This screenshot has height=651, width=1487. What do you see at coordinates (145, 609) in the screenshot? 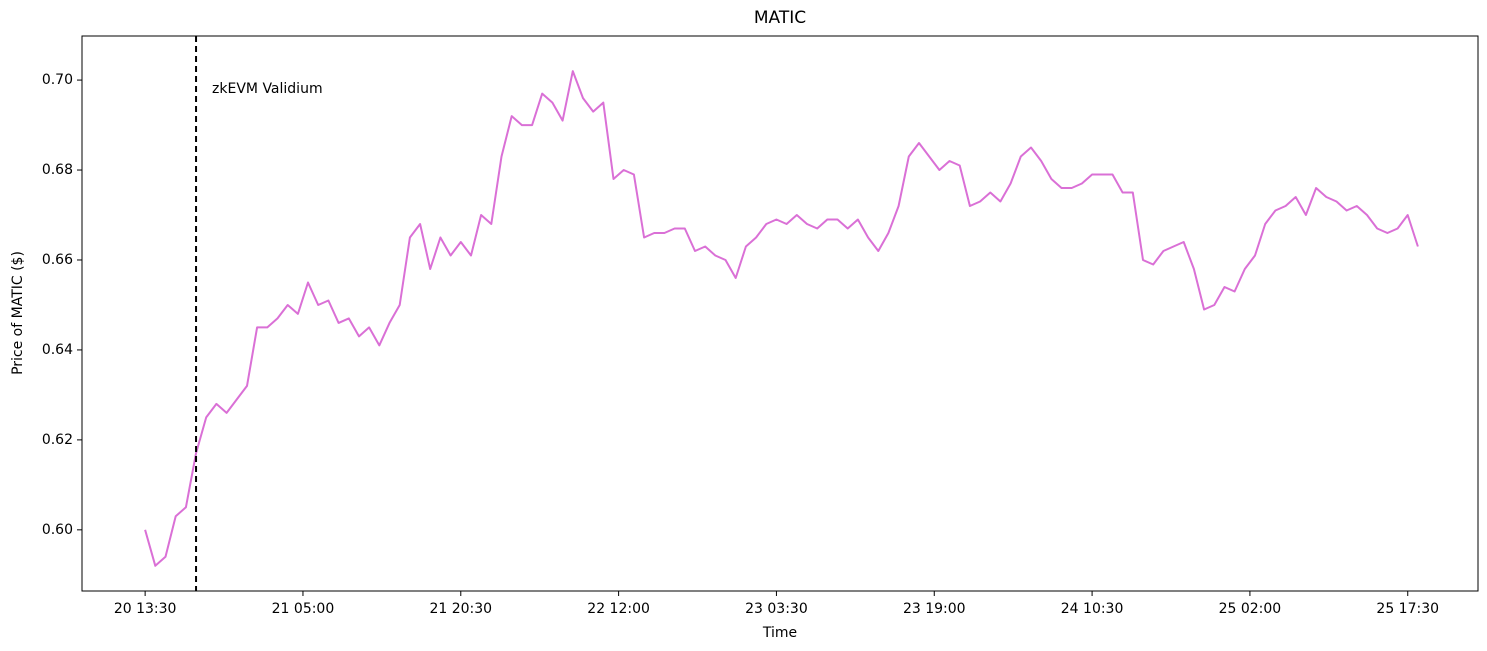
I see `x-tick-label: 20 13:30` at bounding box center [145, 609].